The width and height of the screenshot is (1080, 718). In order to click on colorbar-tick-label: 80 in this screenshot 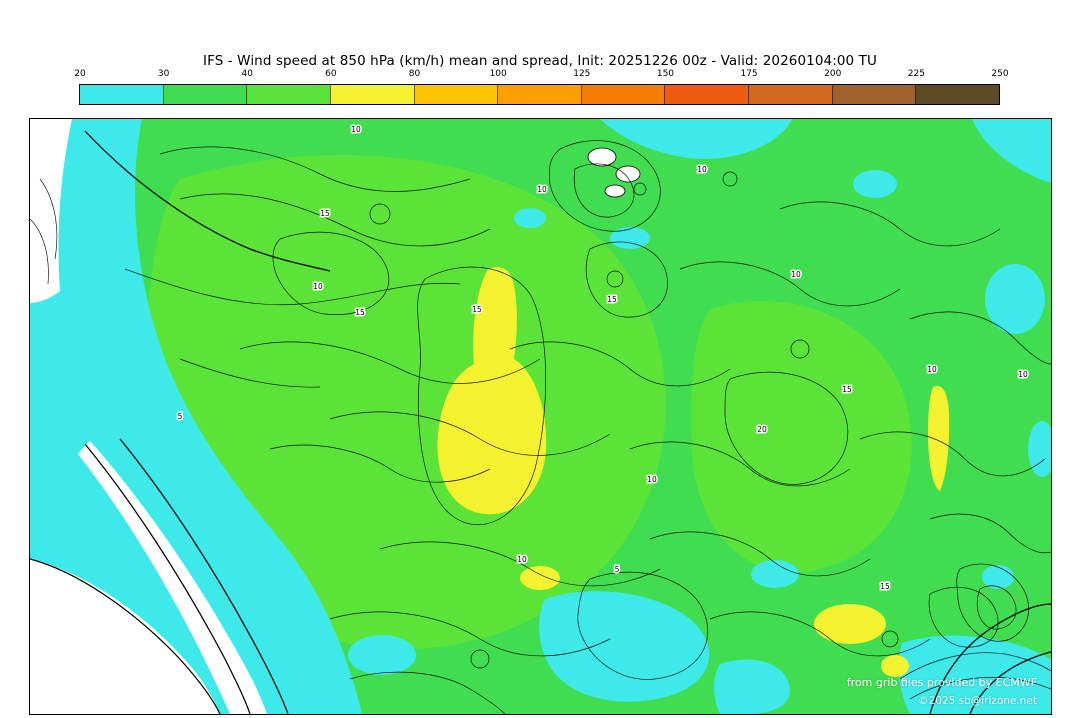, I will do `click(414, 74)`.